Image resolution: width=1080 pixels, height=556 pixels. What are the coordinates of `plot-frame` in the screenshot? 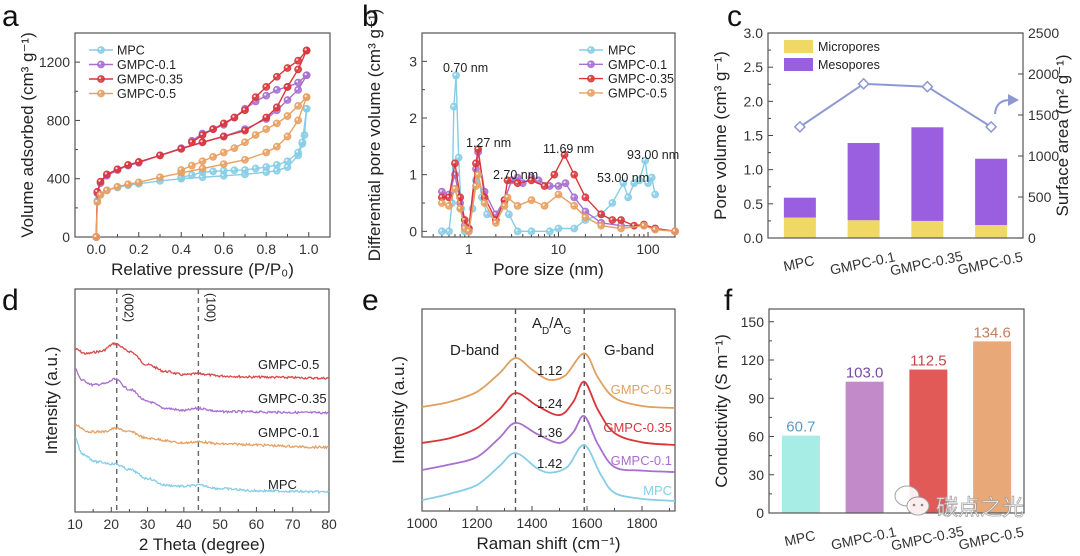 It's located at (202, 400).